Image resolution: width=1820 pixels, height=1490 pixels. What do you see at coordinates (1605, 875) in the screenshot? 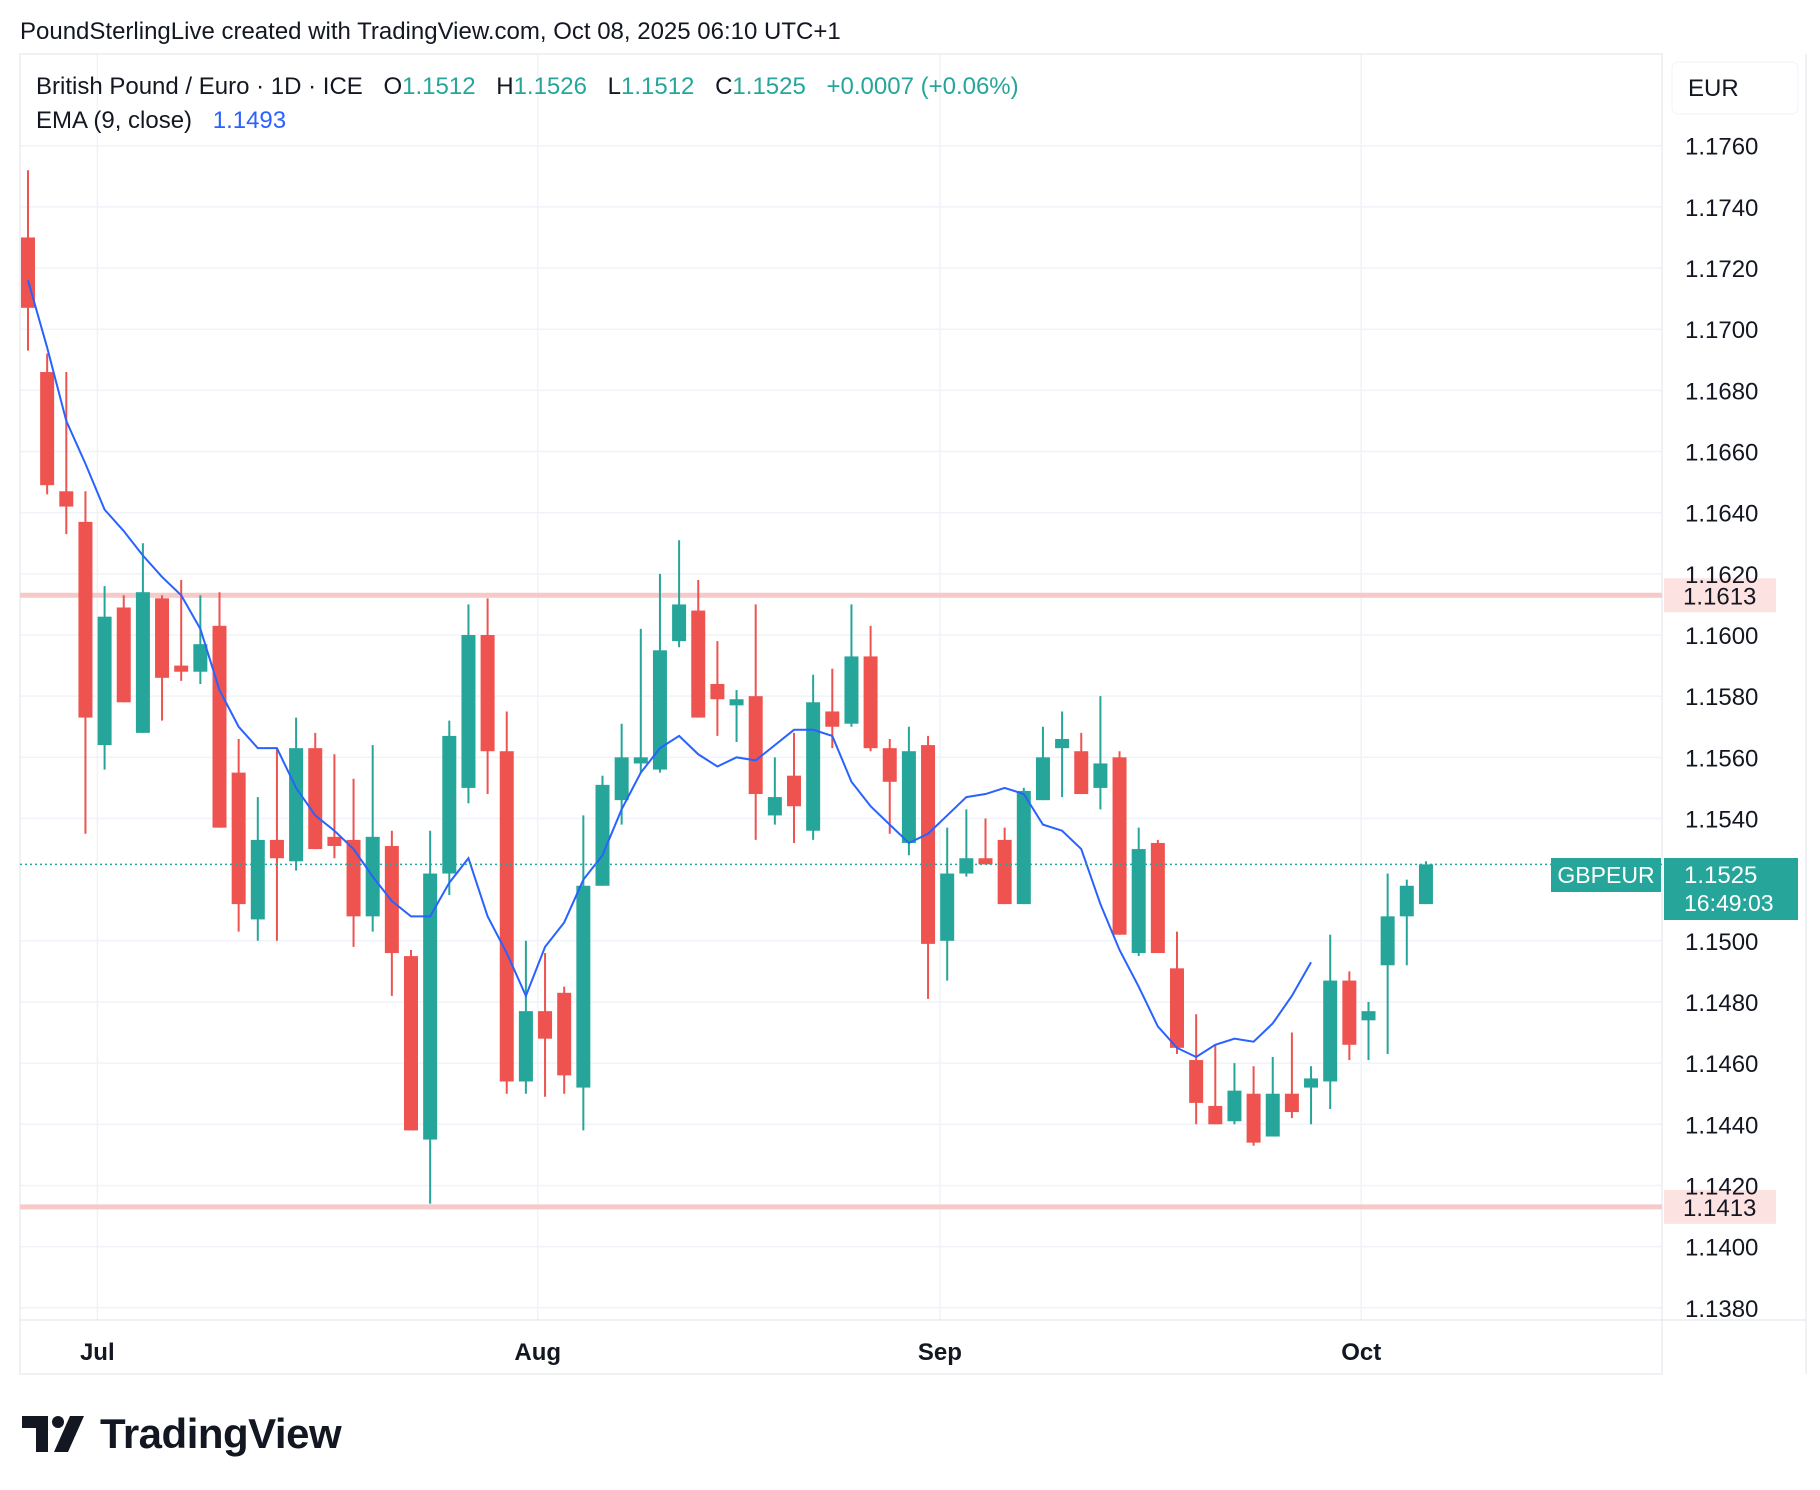
I see `ticker-label: GBPEUR` at bounding box center [1605, 875].